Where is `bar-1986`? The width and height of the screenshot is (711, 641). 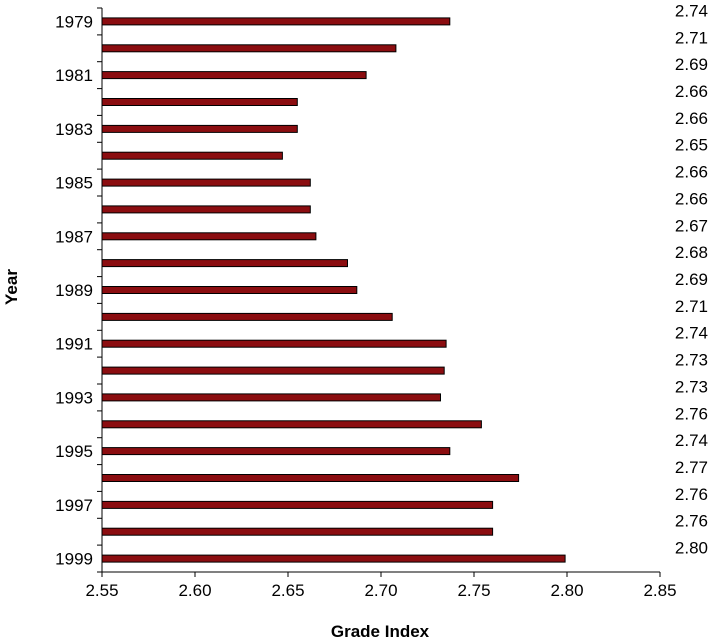 bar-1986 is located at coordinates (206, 209).